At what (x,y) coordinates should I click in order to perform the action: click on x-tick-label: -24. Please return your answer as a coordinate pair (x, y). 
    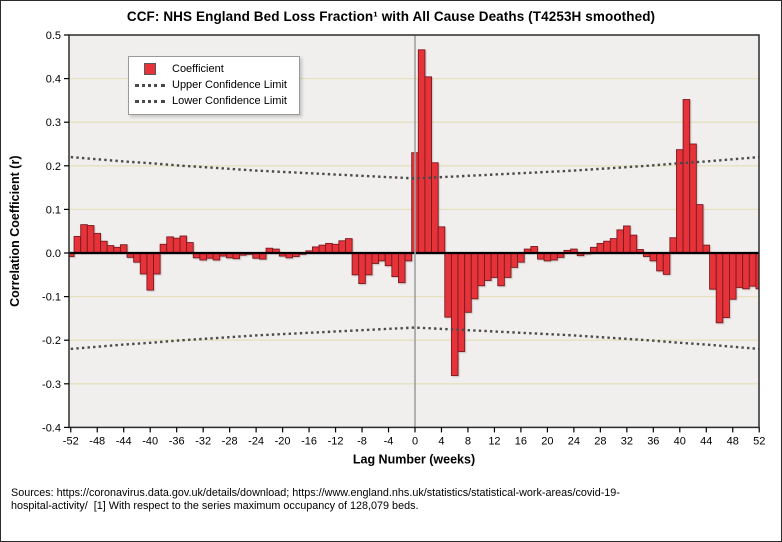
    Looking at the image, I should click on (256, 441).